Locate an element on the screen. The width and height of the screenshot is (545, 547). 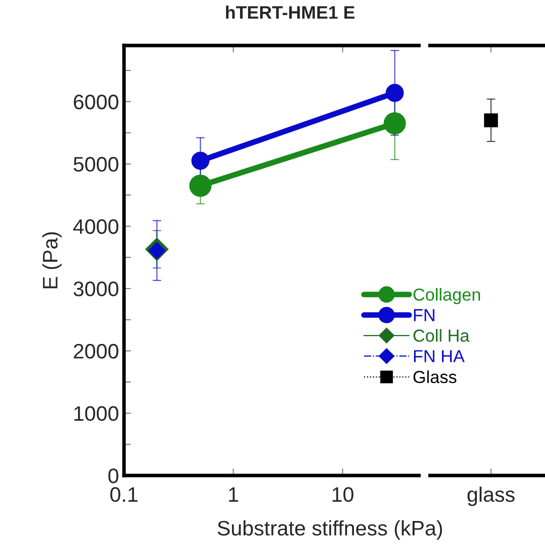
legend-label: Collagen is located at coordinates (446, 296).